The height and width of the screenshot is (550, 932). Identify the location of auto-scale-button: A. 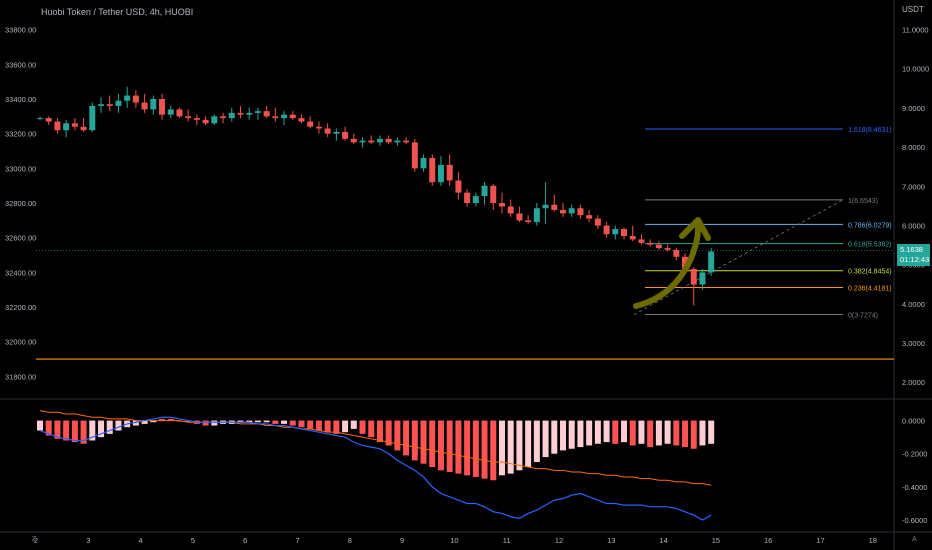
(914, 539).